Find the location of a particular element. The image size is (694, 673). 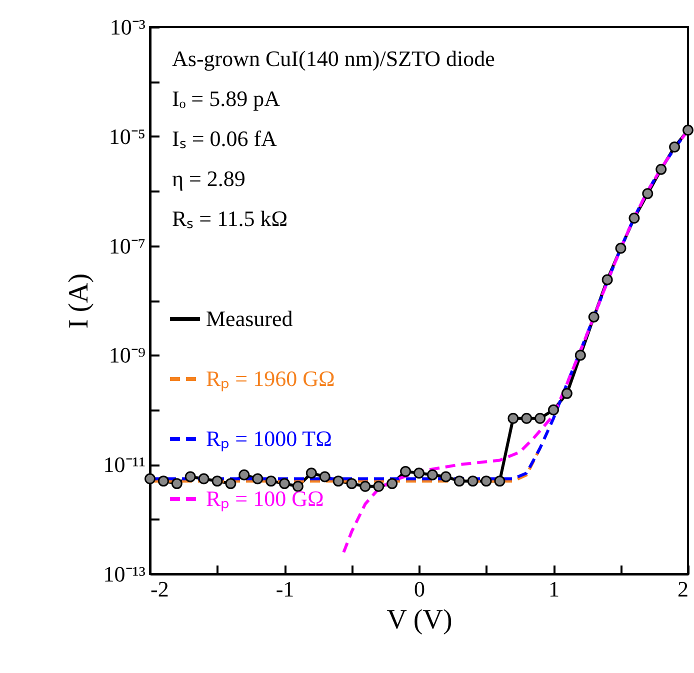

legend-label: Rₚ = 1000 TΩ is located at coordinates (269, 439).